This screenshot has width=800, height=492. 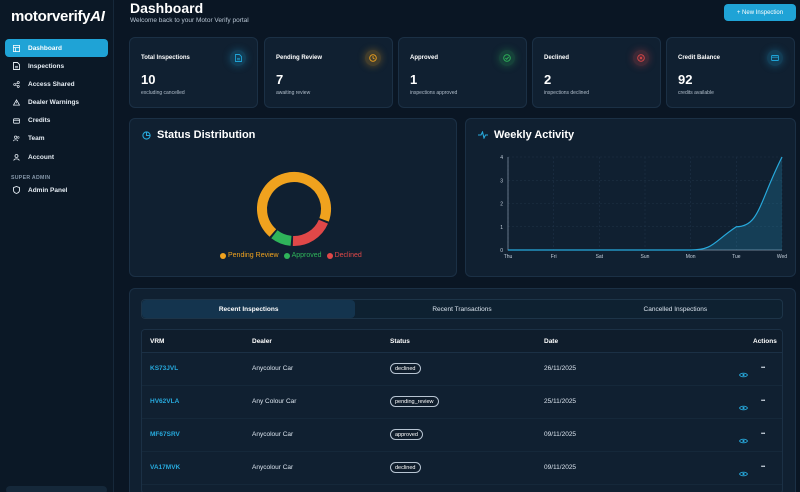 I want to click on stat-card-declined: Declined 2 inspections declined, so click(x=596, y=72).